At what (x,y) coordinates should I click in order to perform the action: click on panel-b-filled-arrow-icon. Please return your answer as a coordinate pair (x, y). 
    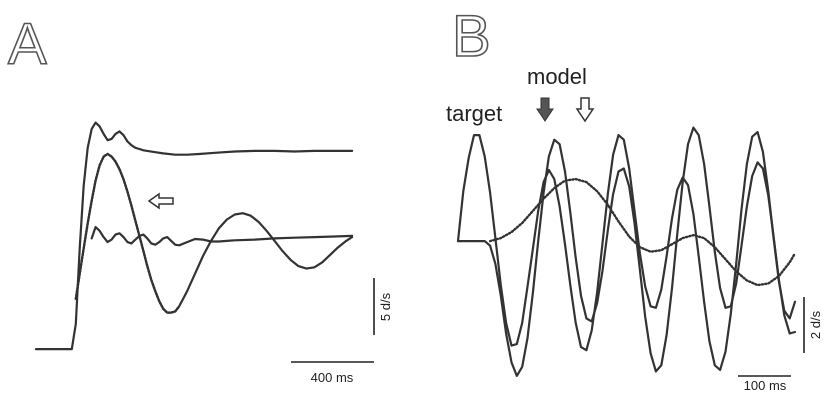
    Looking at the image, I should click on (545, 109).